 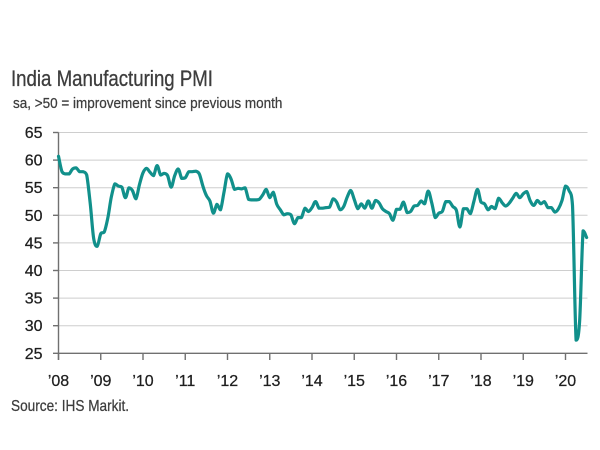 What do you see at coordinates (227, 381) in the screenshot?
I see `svg-text: ’12` at bounding box center [227, 381].